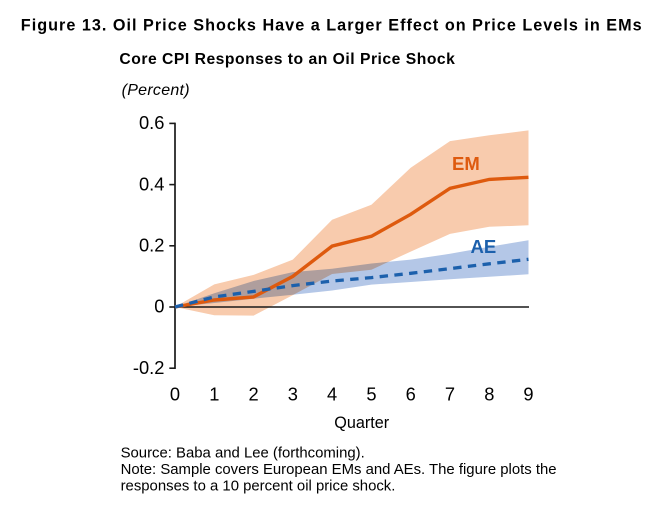 The image size is (661, 520). What do you see at coordinates (293, 394) in the screenshot?
I see `svg-text: 3` at bounding box center [293, 394].